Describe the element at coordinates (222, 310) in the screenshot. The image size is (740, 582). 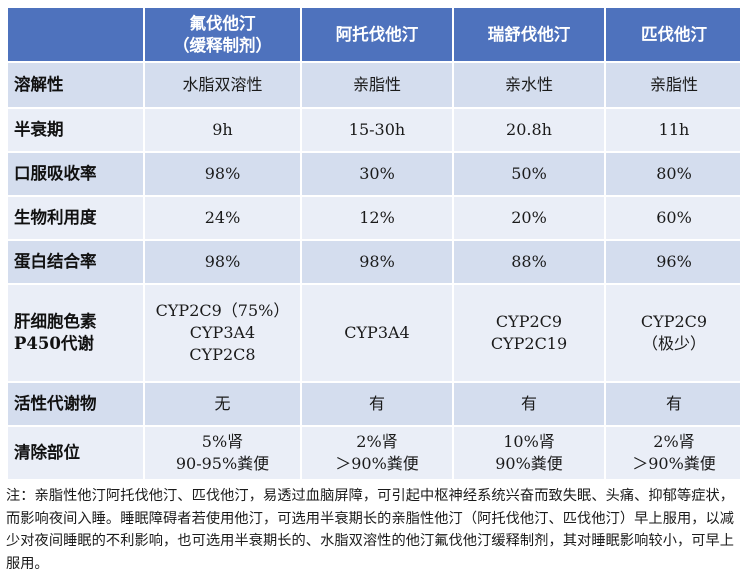
I see `cell-line: CYP2C9（75%）` at that location.